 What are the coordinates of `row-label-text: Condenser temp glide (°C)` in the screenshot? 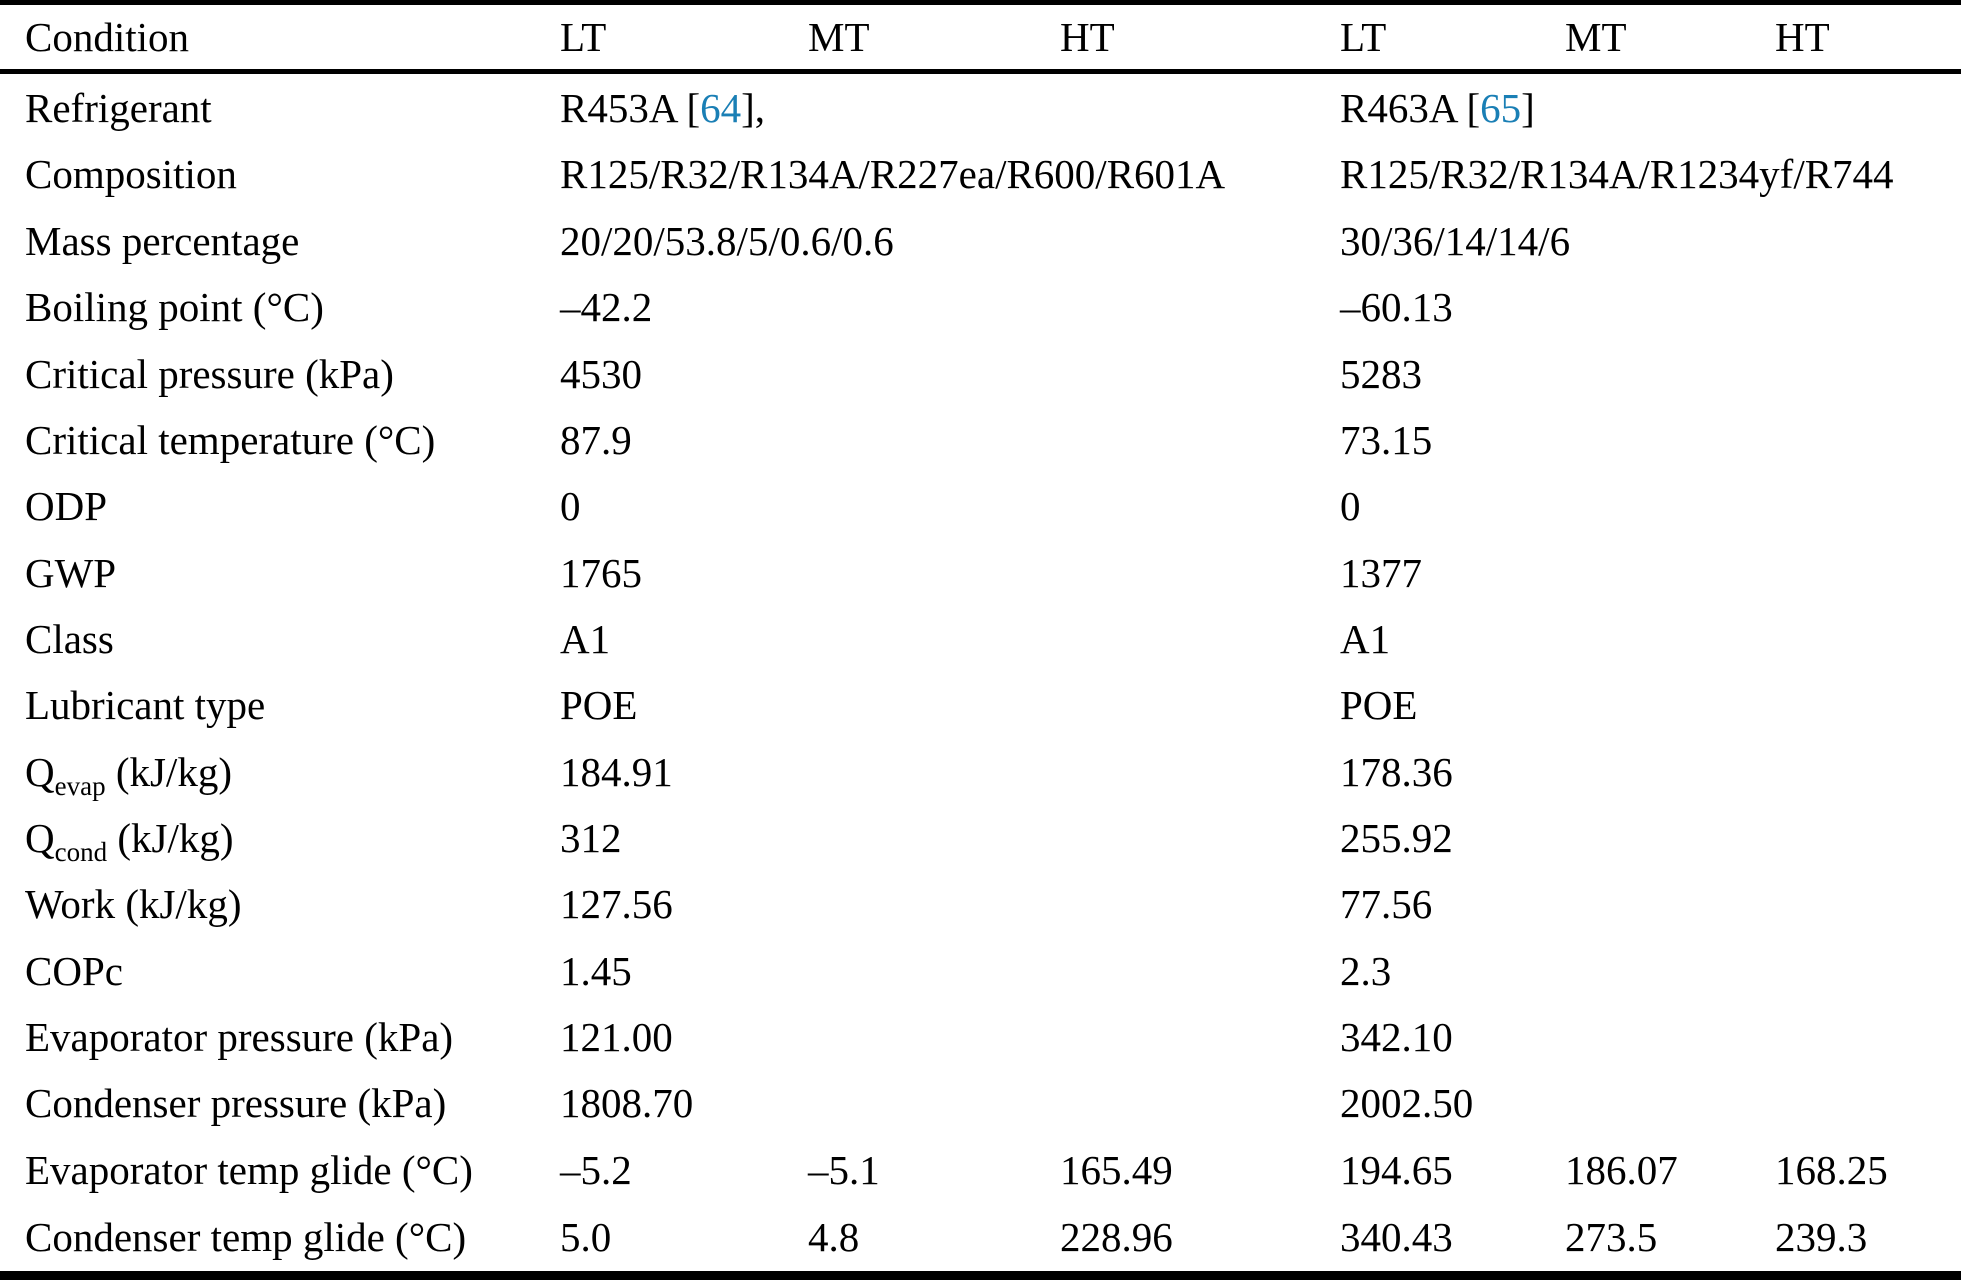 It's located at (246, 1236).